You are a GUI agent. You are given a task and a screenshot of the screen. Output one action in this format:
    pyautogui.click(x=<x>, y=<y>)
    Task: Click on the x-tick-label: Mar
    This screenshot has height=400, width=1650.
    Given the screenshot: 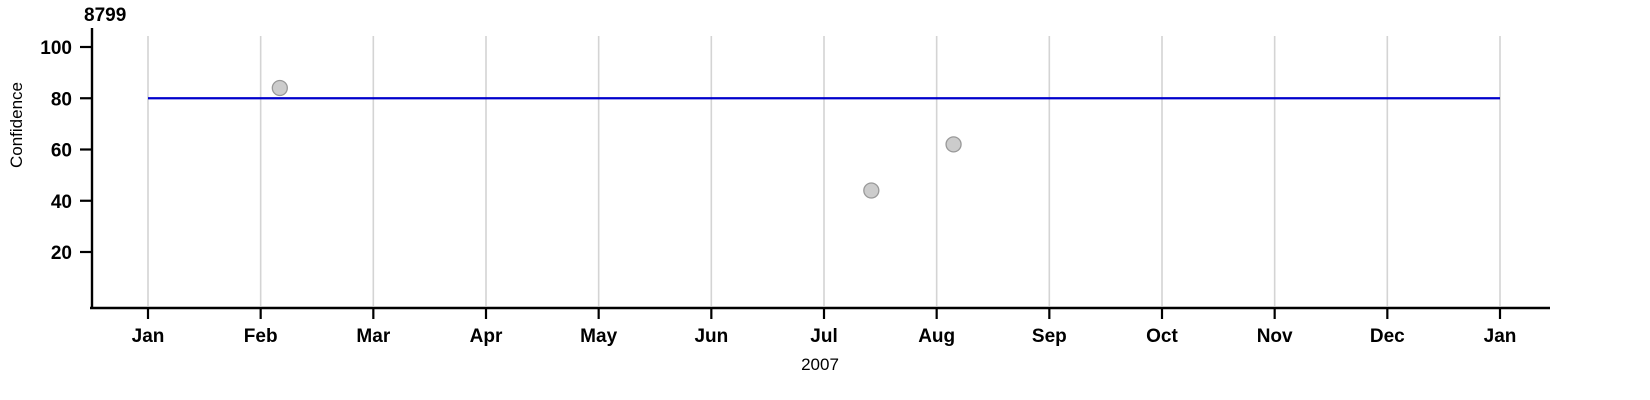 What is the action you would take?
    pyautogui.click(x=373, y=336)
    